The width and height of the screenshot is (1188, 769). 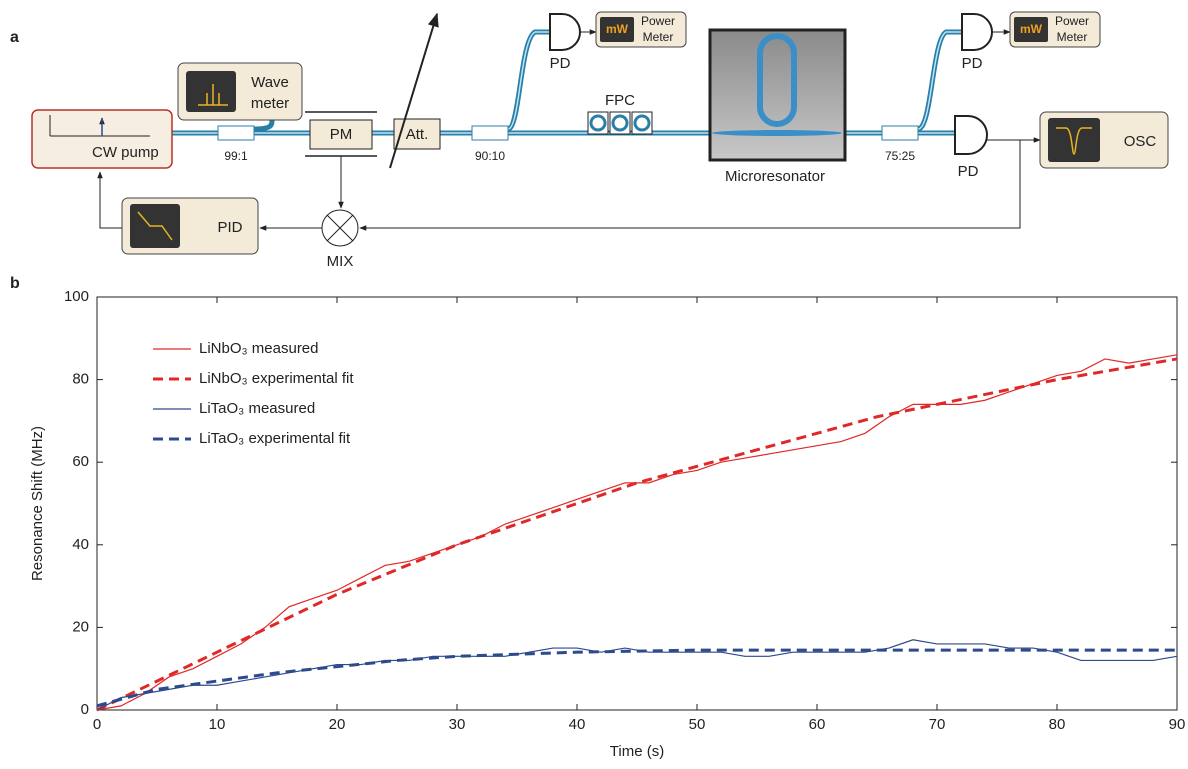 I want to click on x-tick-label: 80, so click(x=1057, y=724).